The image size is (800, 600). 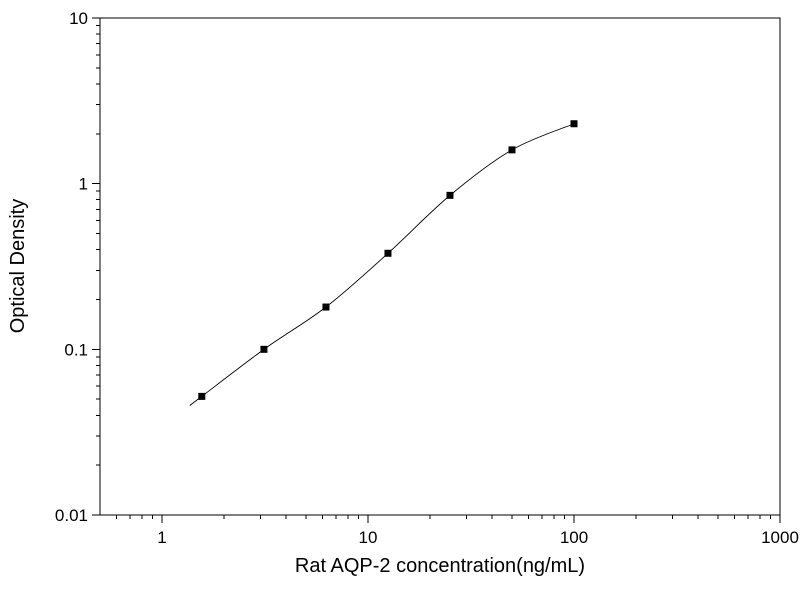 I want to click on x-tick-label: 100, so click(x=574, y=537).